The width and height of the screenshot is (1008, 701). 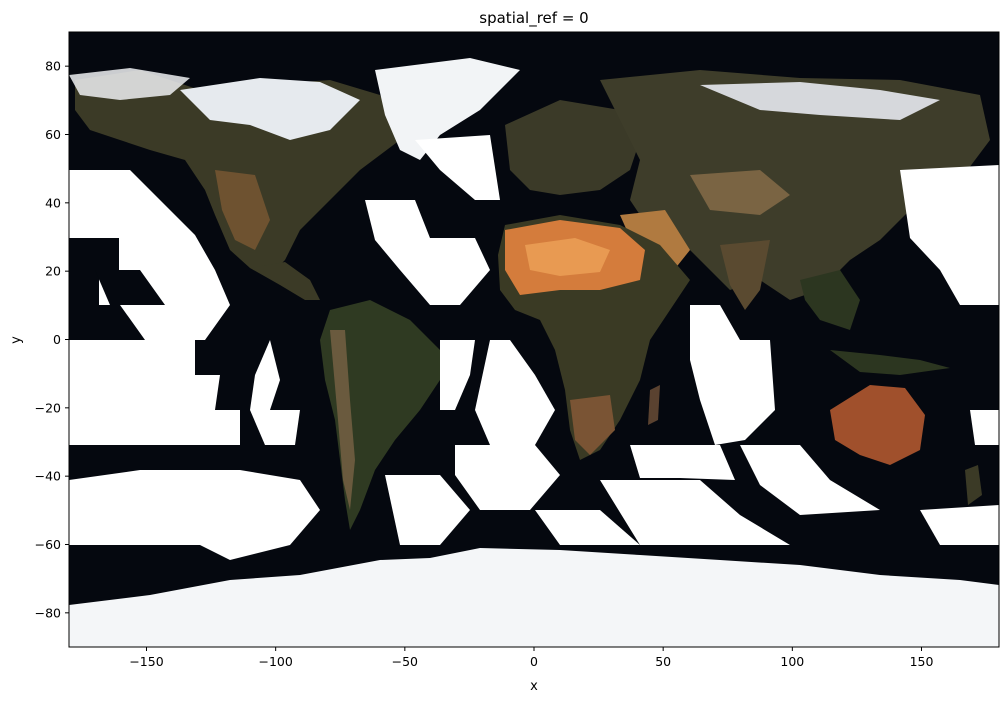 I want to click on plot-title: spatial_ref = 0, so click(x=533, y=18).